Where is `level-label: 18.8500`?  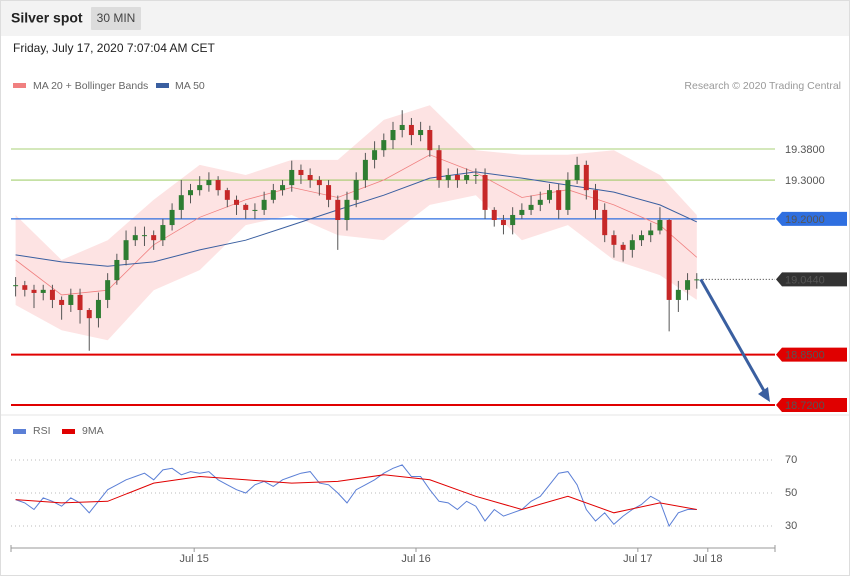
level-label: 18.8500 is located at coordinates (805, 356).